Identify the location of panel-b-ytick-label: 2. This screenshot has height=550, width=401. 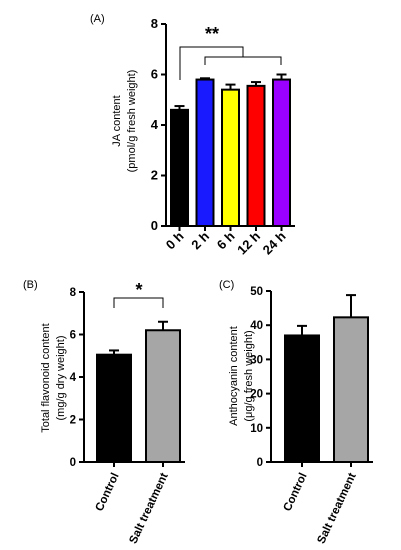
(73, 421).